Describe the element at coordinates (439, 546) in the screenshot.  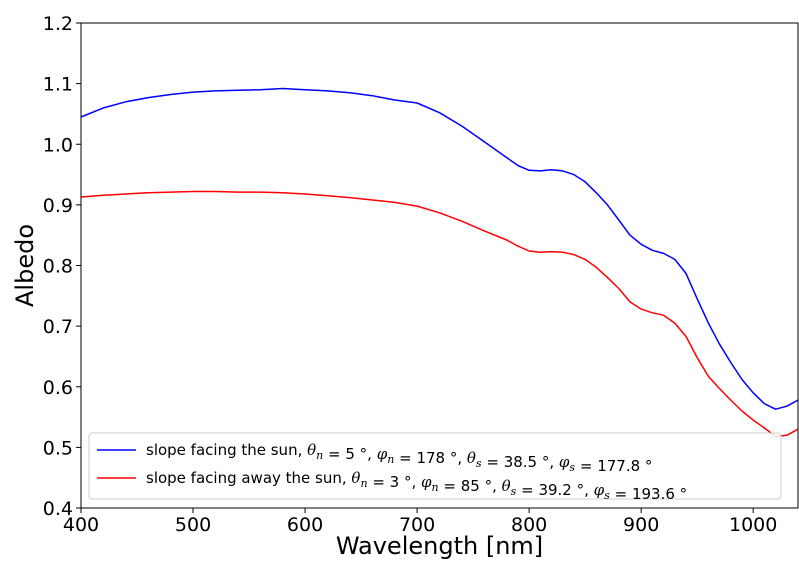
I see `x-axis-label: Wavelength [nm]` at that location.